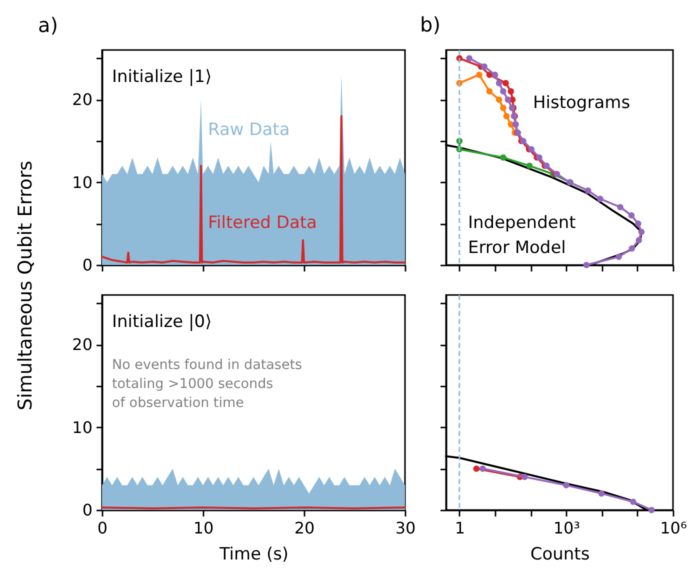 The height and width of the screenshot is (583, 692). Describe the element at coordinates (673, 528) in the screenshot. I see `x-tick-label: 10⁶` at that location.